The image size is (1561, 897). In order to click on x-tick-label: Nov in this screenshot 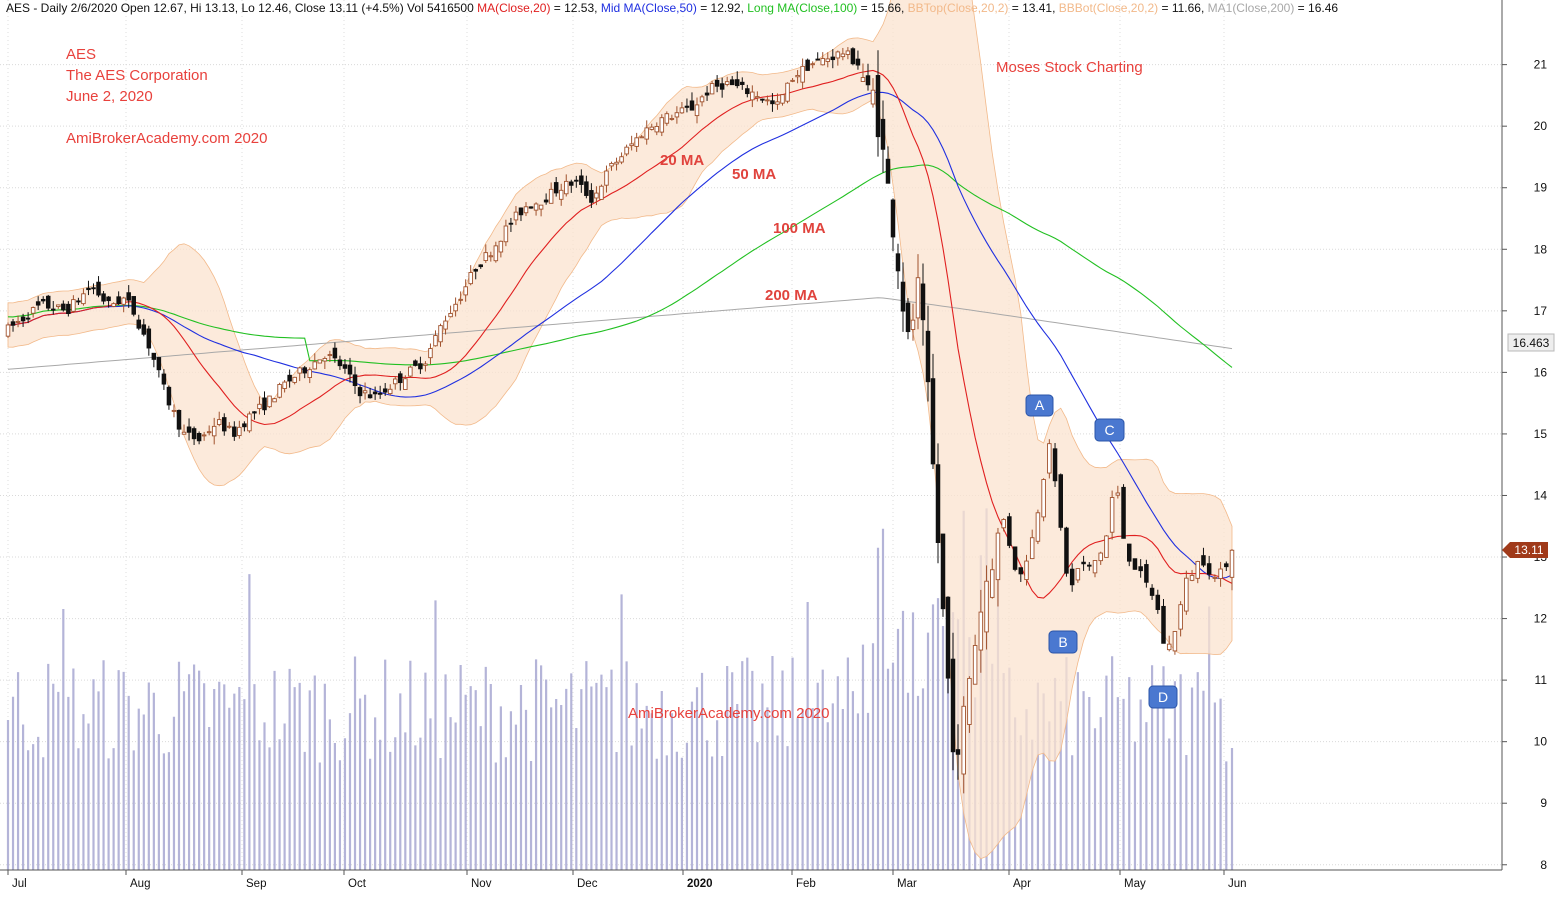, I will do `click(481, 884)`.